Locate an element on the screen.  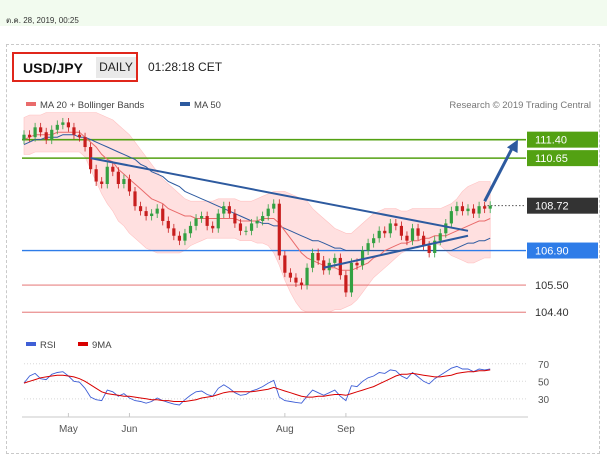
legend-label: MA 20 + Bollinger Bands is located at coordinates (92, 105).